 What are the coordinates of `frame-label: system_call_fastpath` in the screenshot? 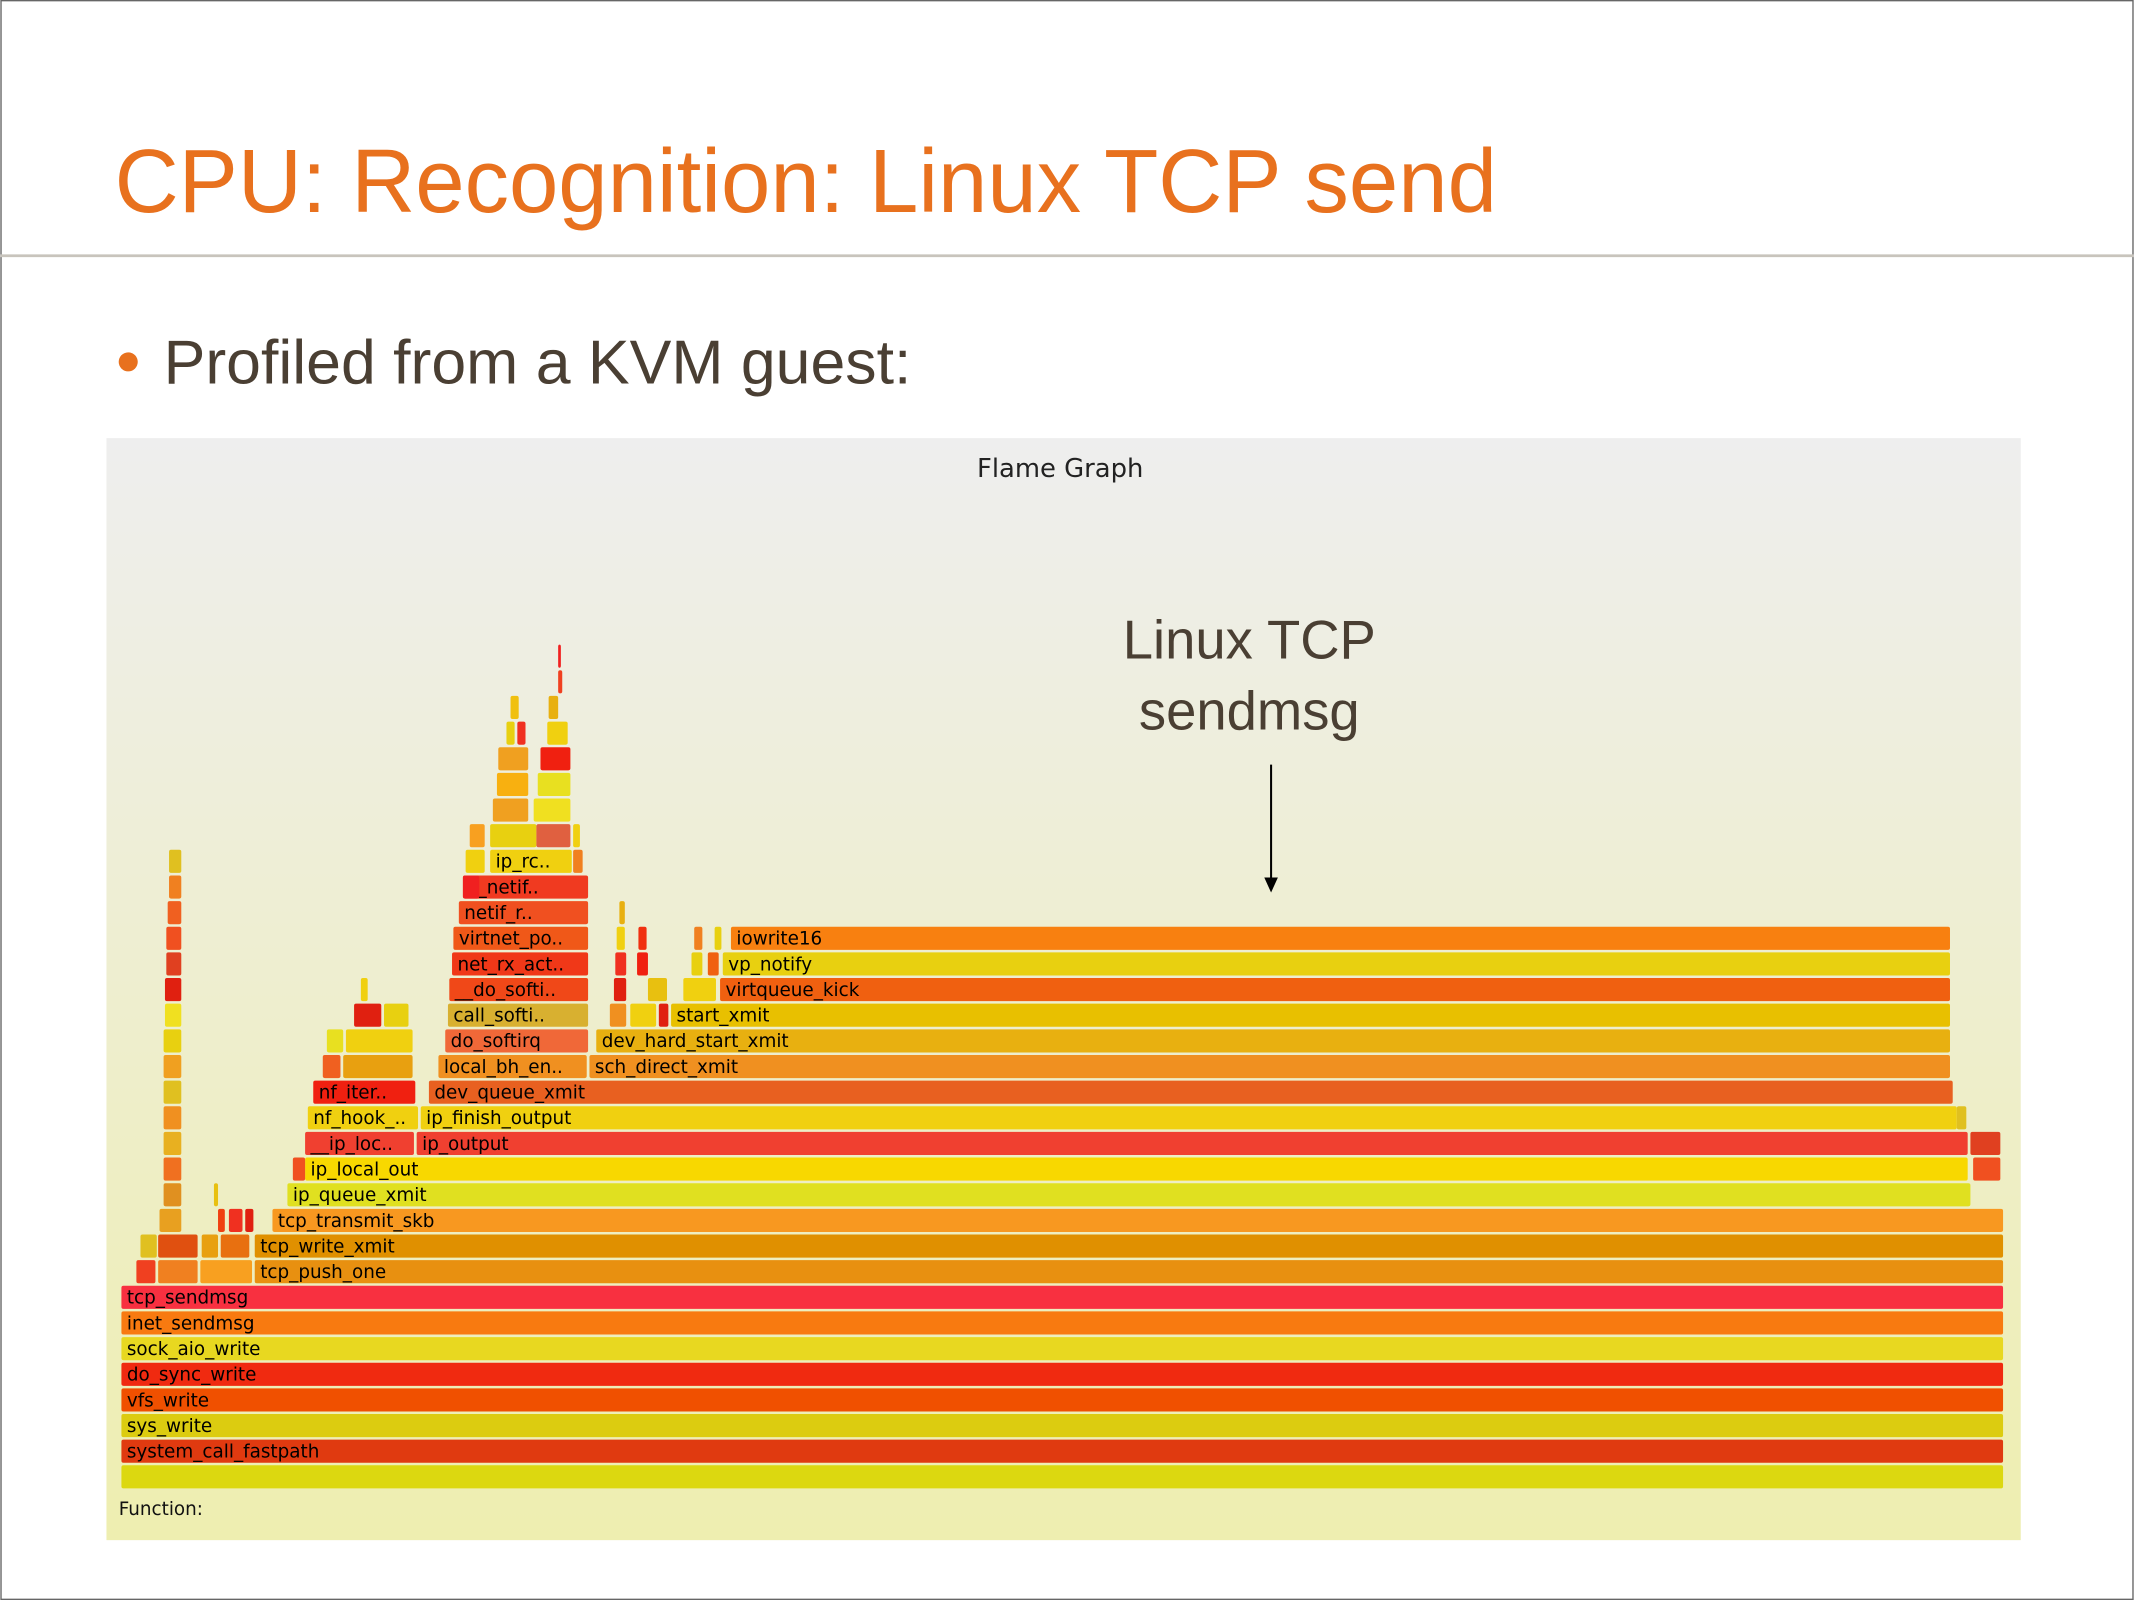 It's located at (223, 1452).